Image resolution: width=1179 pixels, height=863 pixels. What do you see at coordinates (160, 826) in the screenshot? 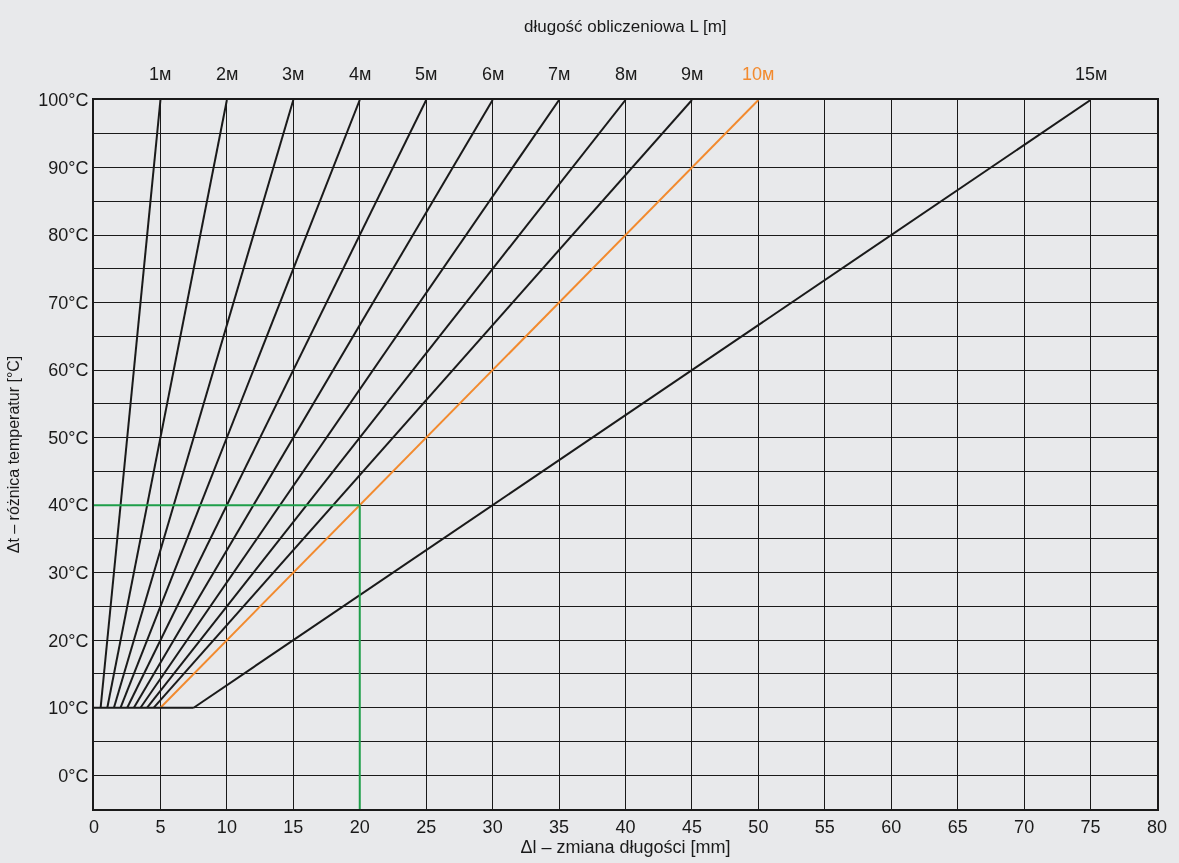
I see `x-tick-label: 5` at bounding box center [160, 826].